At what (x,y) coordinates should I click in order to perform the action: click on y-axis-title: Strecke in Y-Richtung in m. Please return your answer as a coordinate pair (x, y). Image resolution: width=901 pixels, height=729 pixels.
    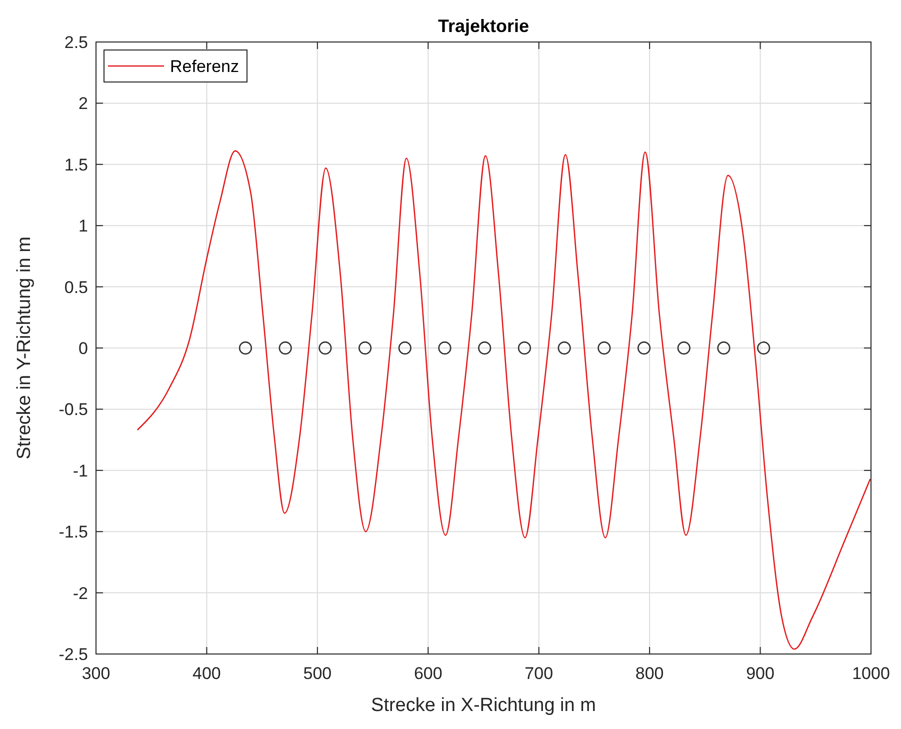
    Looking at the image, I should click on (24, 348).